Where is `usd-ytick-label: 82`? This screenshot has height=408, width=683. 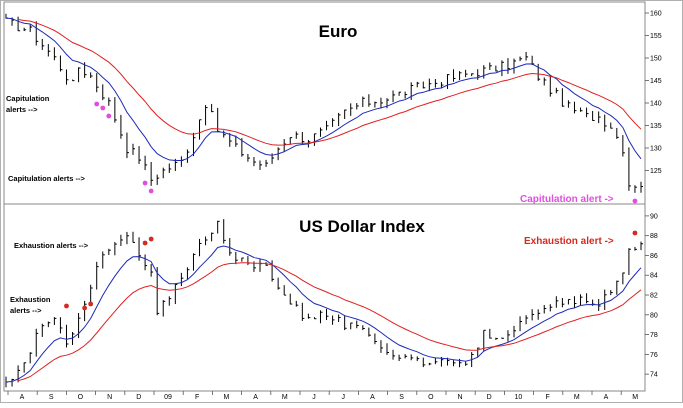
usd-ytick-label: 82 is located at coordinates (654, 296).